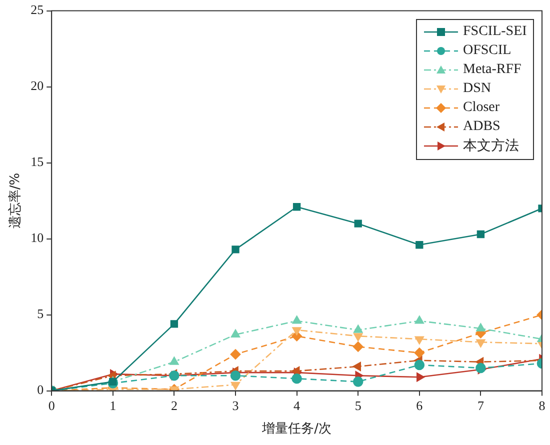 Image resolution: width=550 pixels, height=445 pixels. Describe the element at coordinates (480, 406) in the screenshot. I see `x-tick-label: 7` at that location.